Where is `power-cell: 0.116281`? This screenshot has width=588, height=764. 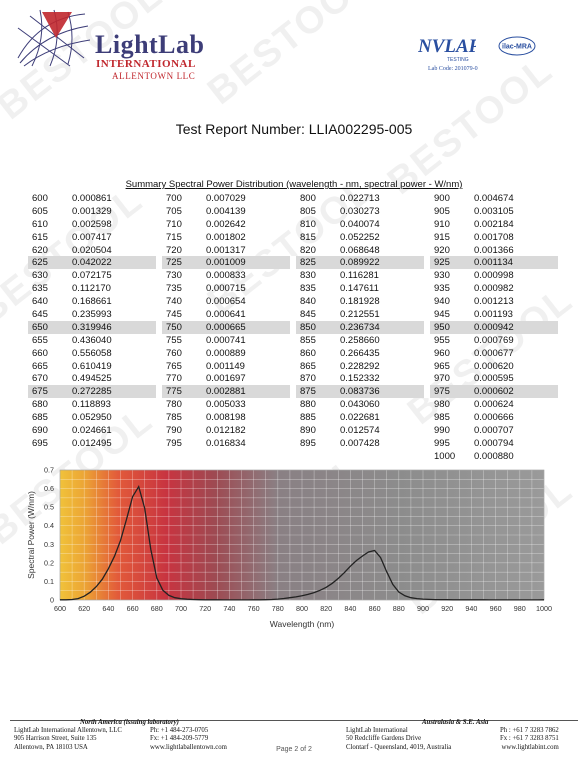
power-cell: 0.116281 is located at coordinates (359, 276).